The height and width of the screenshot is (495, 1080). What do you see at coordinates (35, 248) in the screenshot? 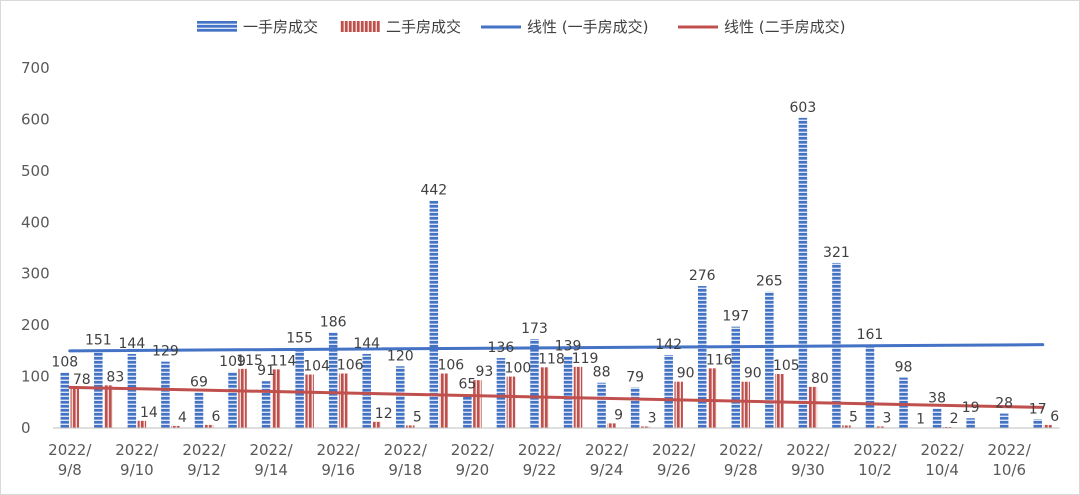
I see `y-axis: 0 100 200 300 400 500 600 700` at bounding box center [35, 248].